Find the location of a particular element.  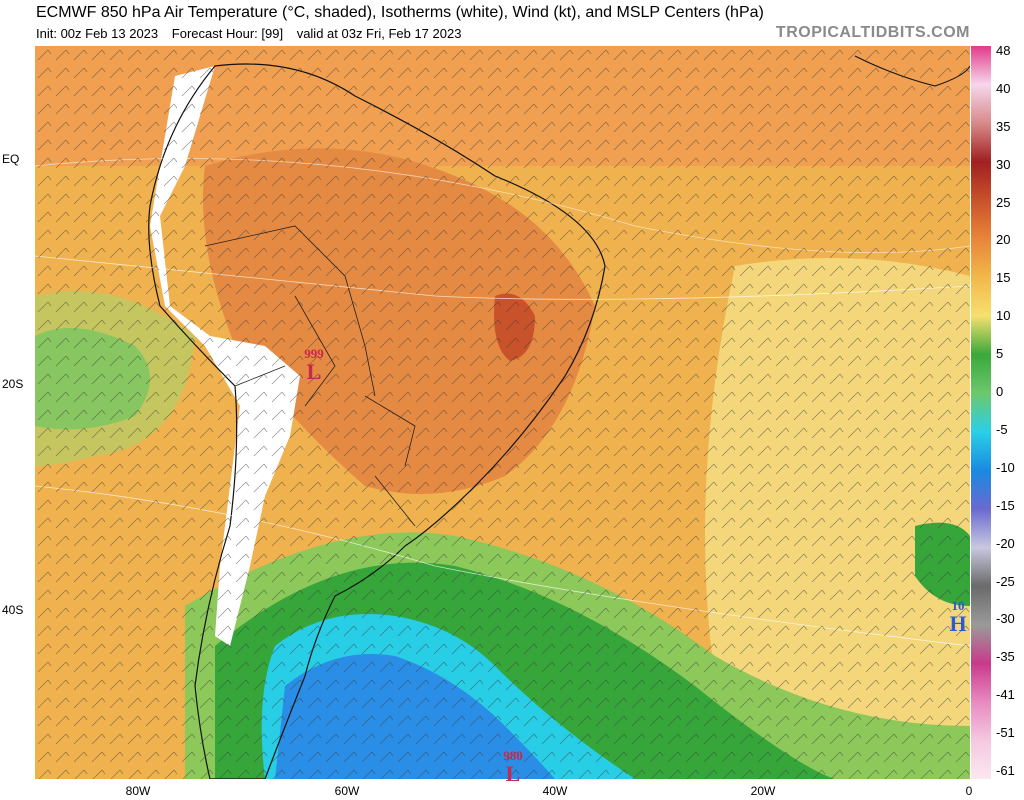

init-time: Init: 00z Feb 13 2023 is located at coordinates (97, 33).